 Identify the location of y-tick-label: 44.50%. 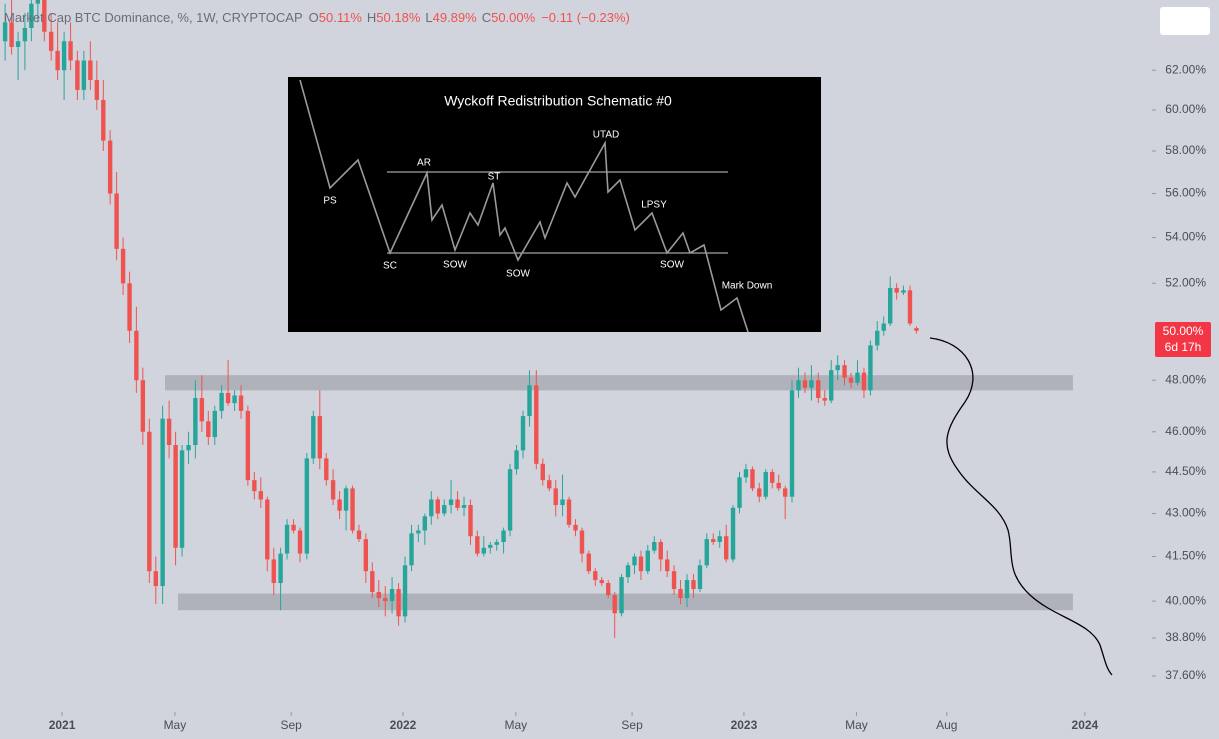
(1185, 471).